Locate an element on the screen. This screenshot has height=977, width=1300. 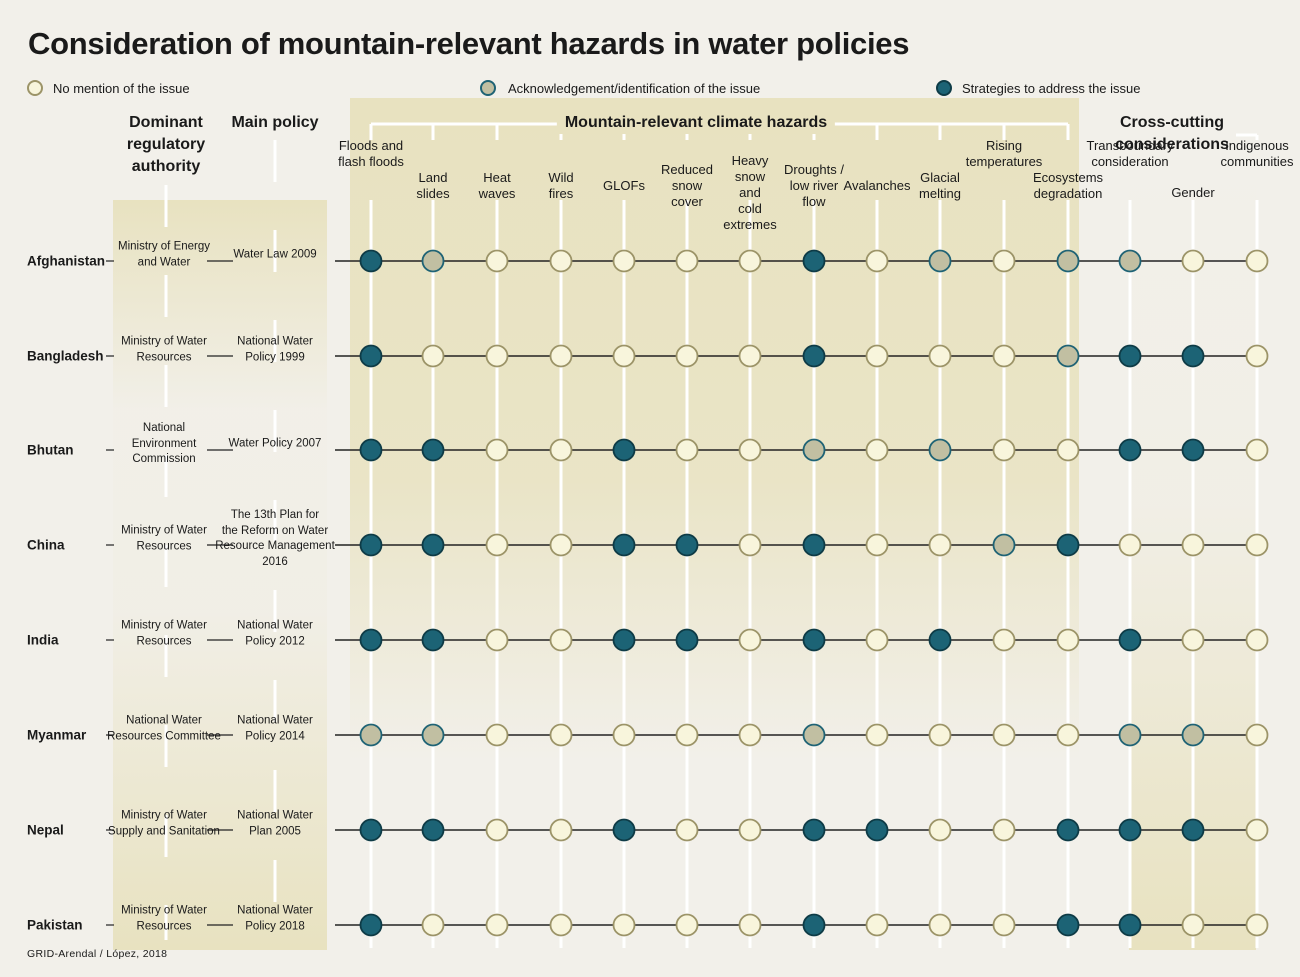
column-label-droughts: Droughts / low river flow is located at coordinates (814, 185).